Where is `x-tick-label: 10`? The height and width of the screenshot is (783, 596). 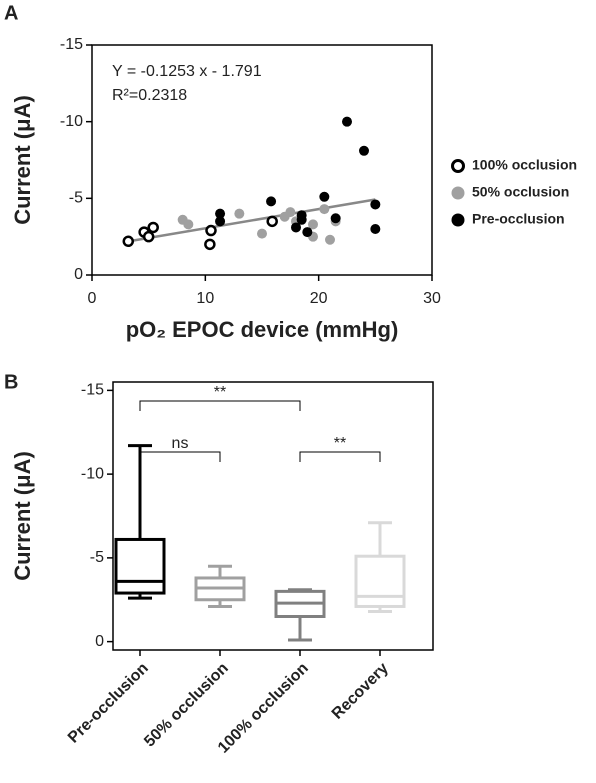
x-tick-label: 10 is located at coordinates (205, 298).